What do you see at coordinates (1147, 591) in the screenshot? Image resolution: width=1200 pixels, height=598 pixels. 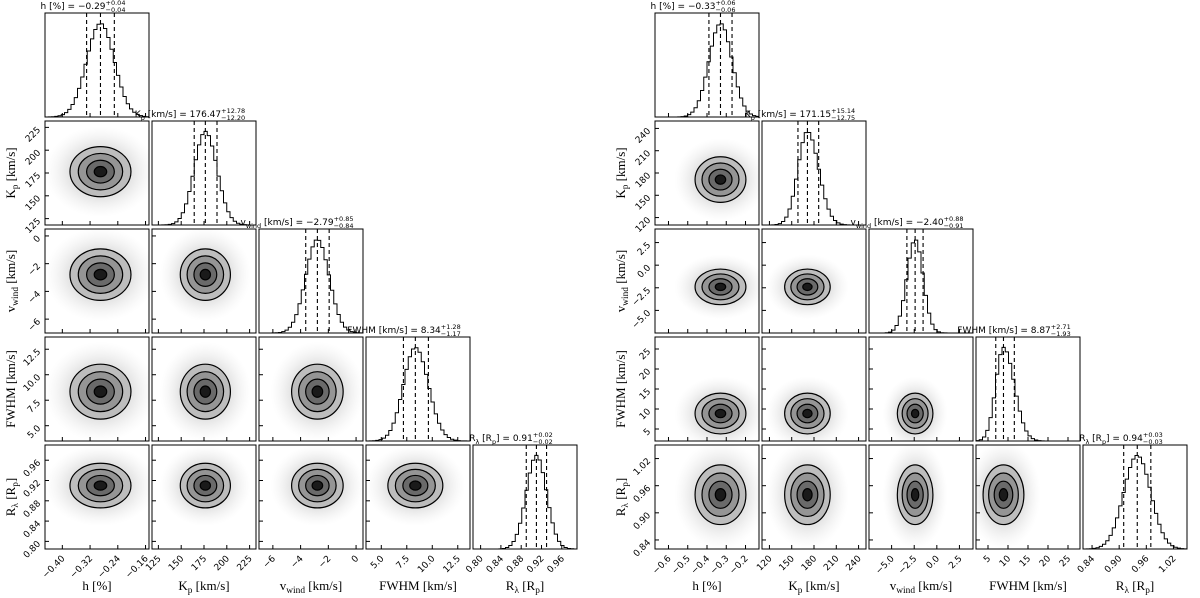 I see `x-axis-label-part: p` at bounding box center [1147, 591].